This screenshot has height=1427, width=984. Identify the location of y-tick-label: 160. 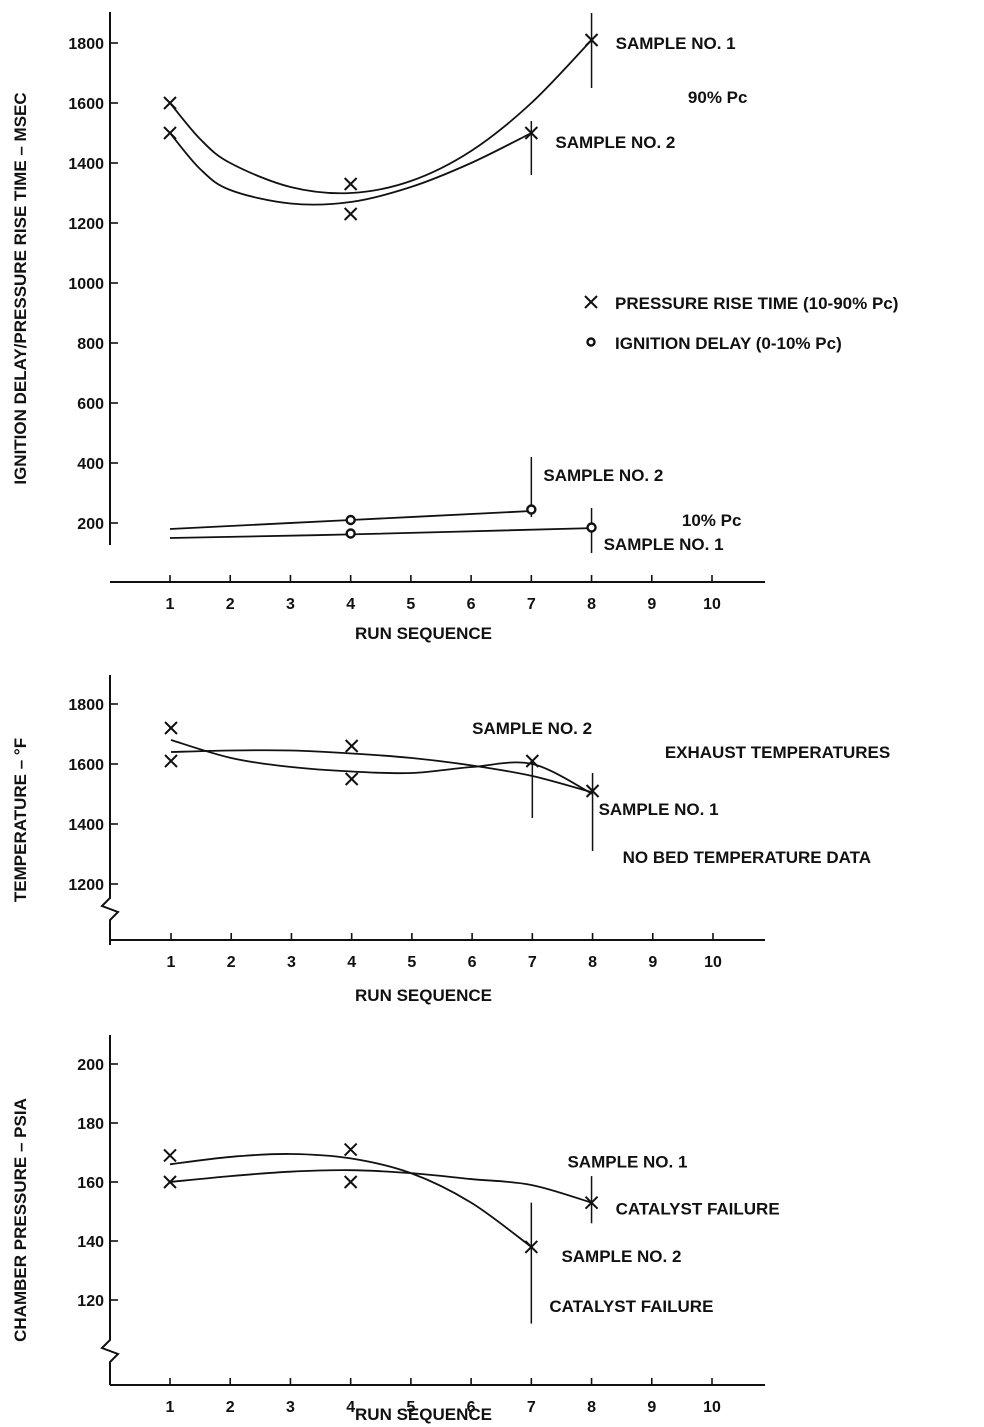
(90, 1183).